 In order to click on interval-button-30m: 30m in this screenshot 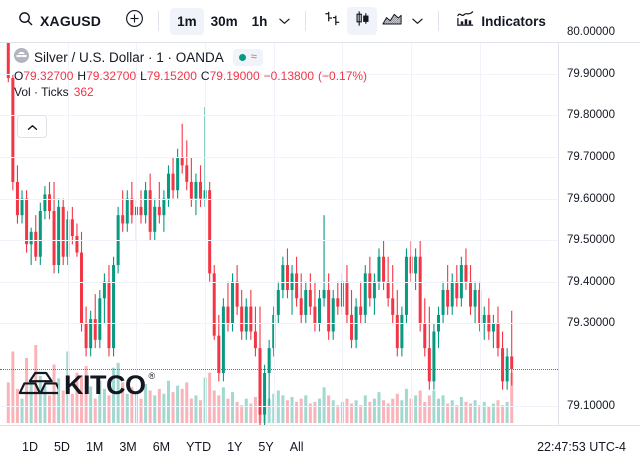, I will do `click(224, 21)`.